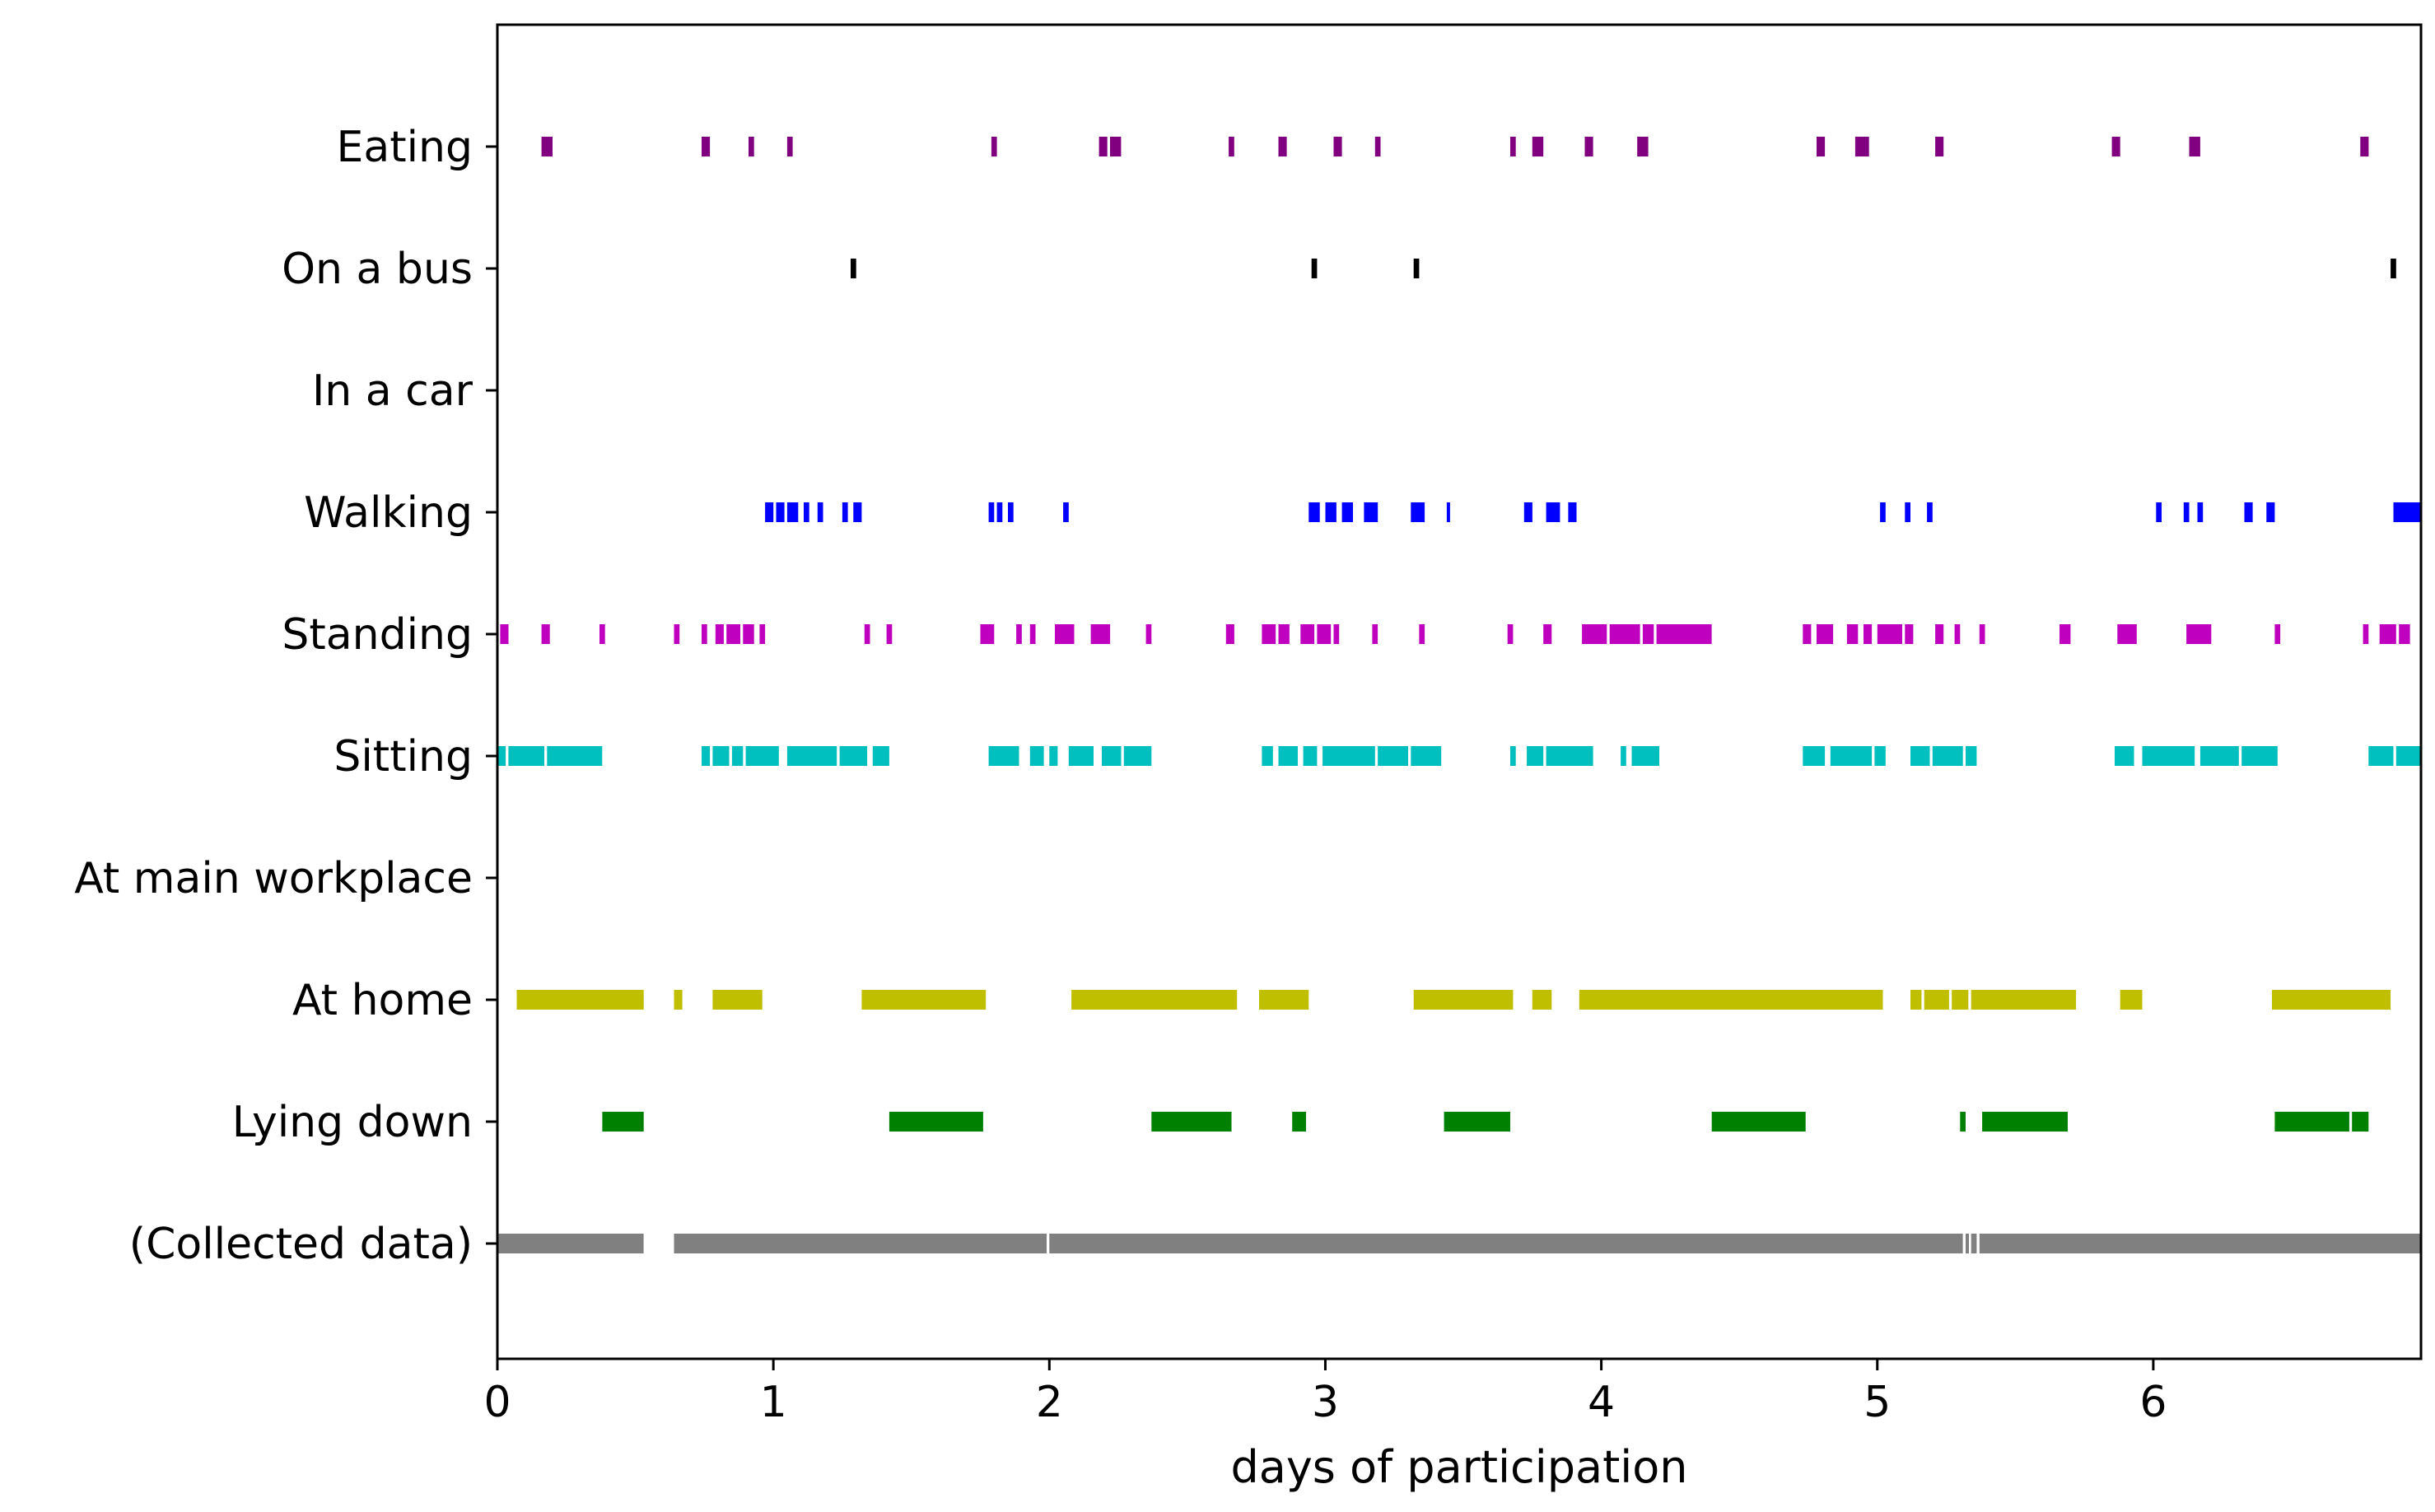 The height and width of the screenshot is (1512, 2435). What do you see at coordinates (1459, 756) in the screenshot?
I see `series-sitting` at bounding box center [1459, 756].